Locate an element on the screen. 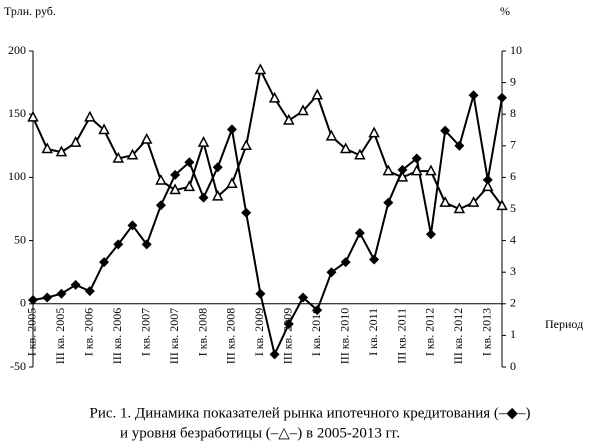  x-tick-label: I кв. 2012 is located at coordinates (430, 332).